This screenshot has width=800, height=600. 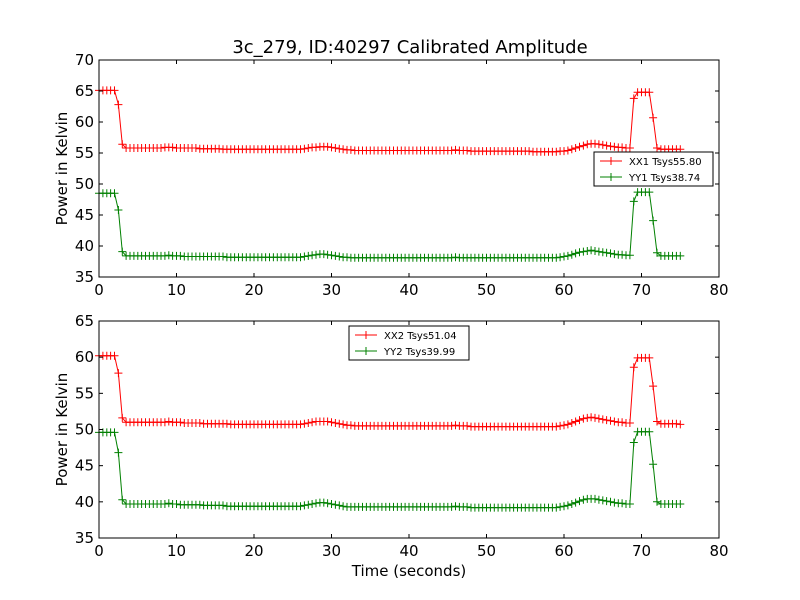 What do you see at coordinates (405, 352) in the screenshot?
I see `legend-entry: YY2 Tsys39.99` at bounding box center [405, 352].